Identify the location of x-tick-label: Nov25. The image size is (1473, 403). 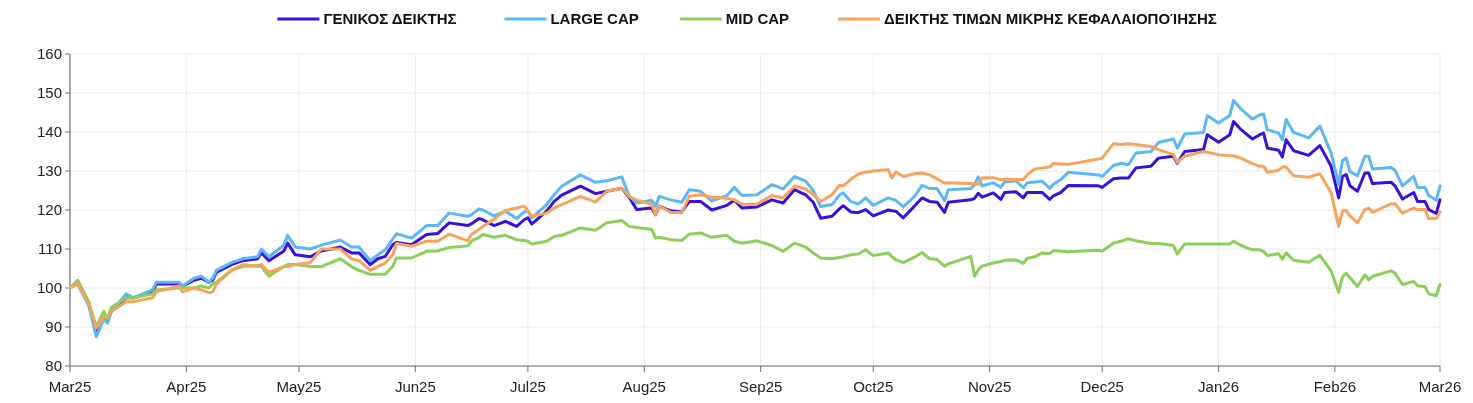
(989, 386).